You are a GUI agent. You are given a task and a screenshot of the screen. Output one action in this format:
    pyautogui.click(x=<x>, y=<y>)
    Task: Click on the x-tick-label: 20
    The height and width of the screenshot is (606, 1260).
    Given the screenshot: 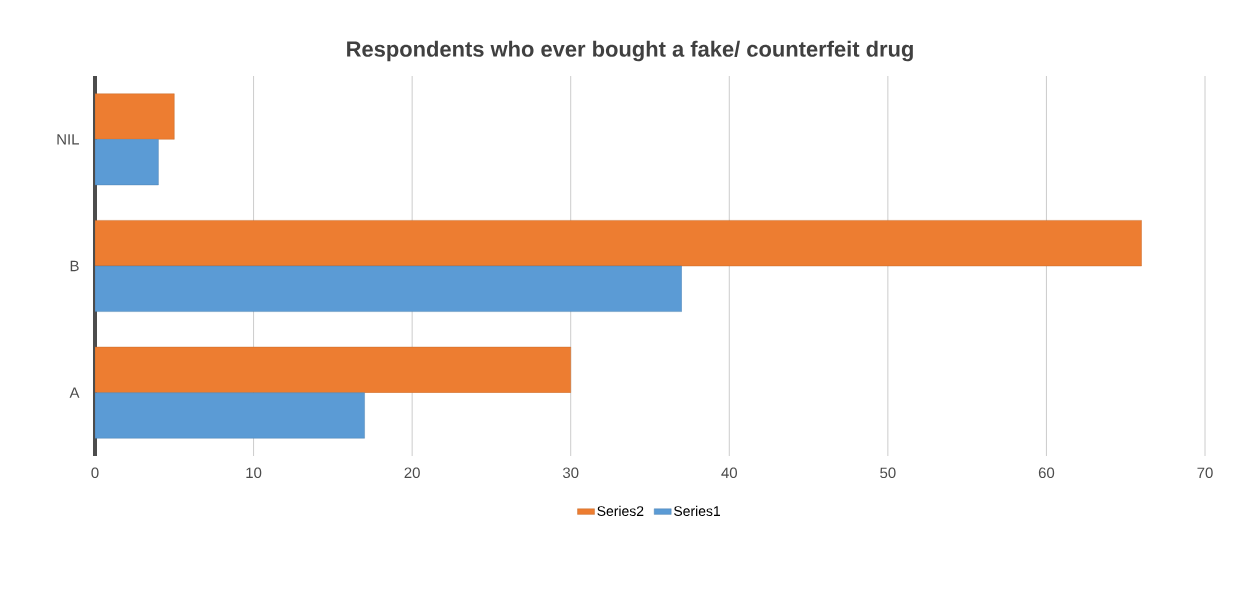 What is the action you would take?
    pyautogui.click(x=412, y=473)
    